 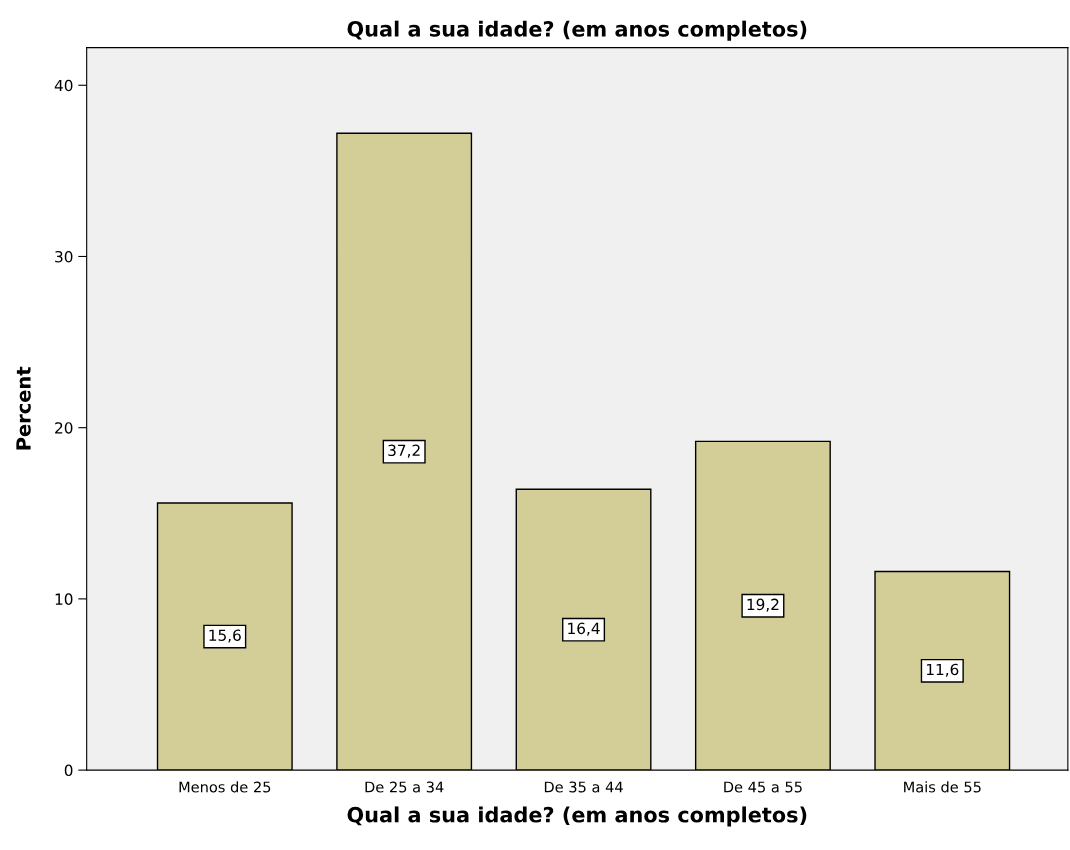 I want to click on y-tick-label: 10, so click(x=64, y=599).